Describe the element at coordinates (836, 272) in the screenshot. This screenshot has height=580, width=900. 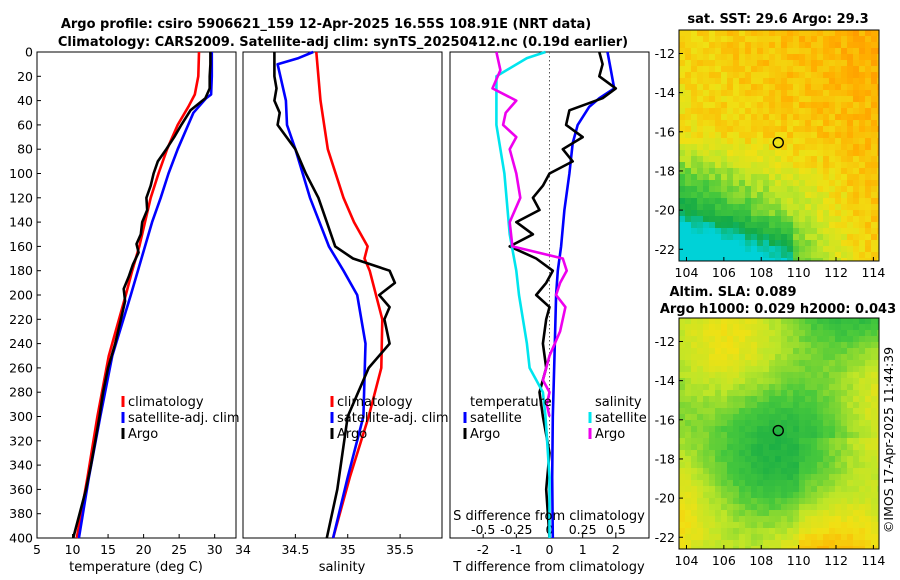
I see `m1-lon-label: 112` at that location.